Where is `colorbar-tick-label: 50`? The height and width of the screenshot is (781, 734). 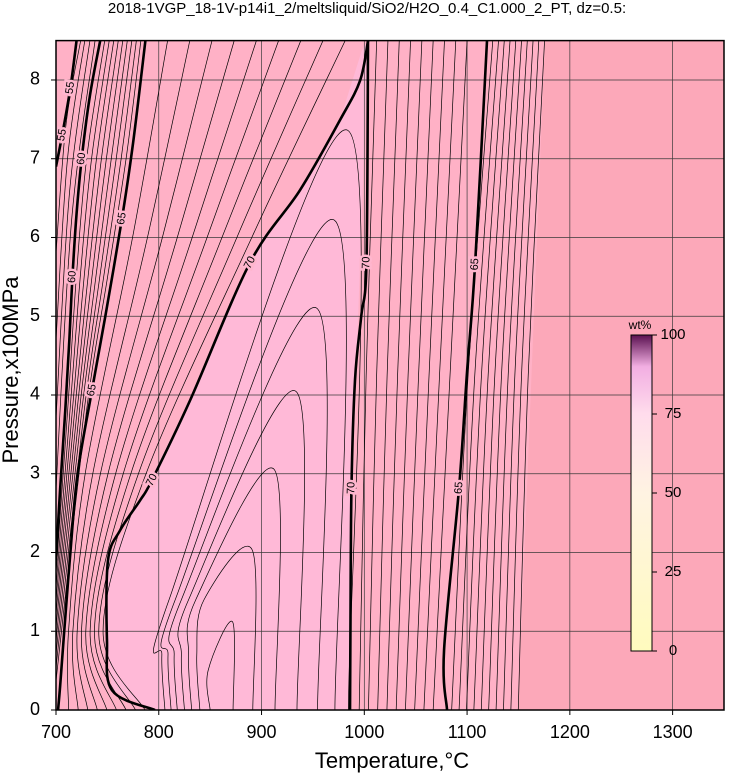 colorbar-tick-label: 50 is located at coordinates (673, 492).